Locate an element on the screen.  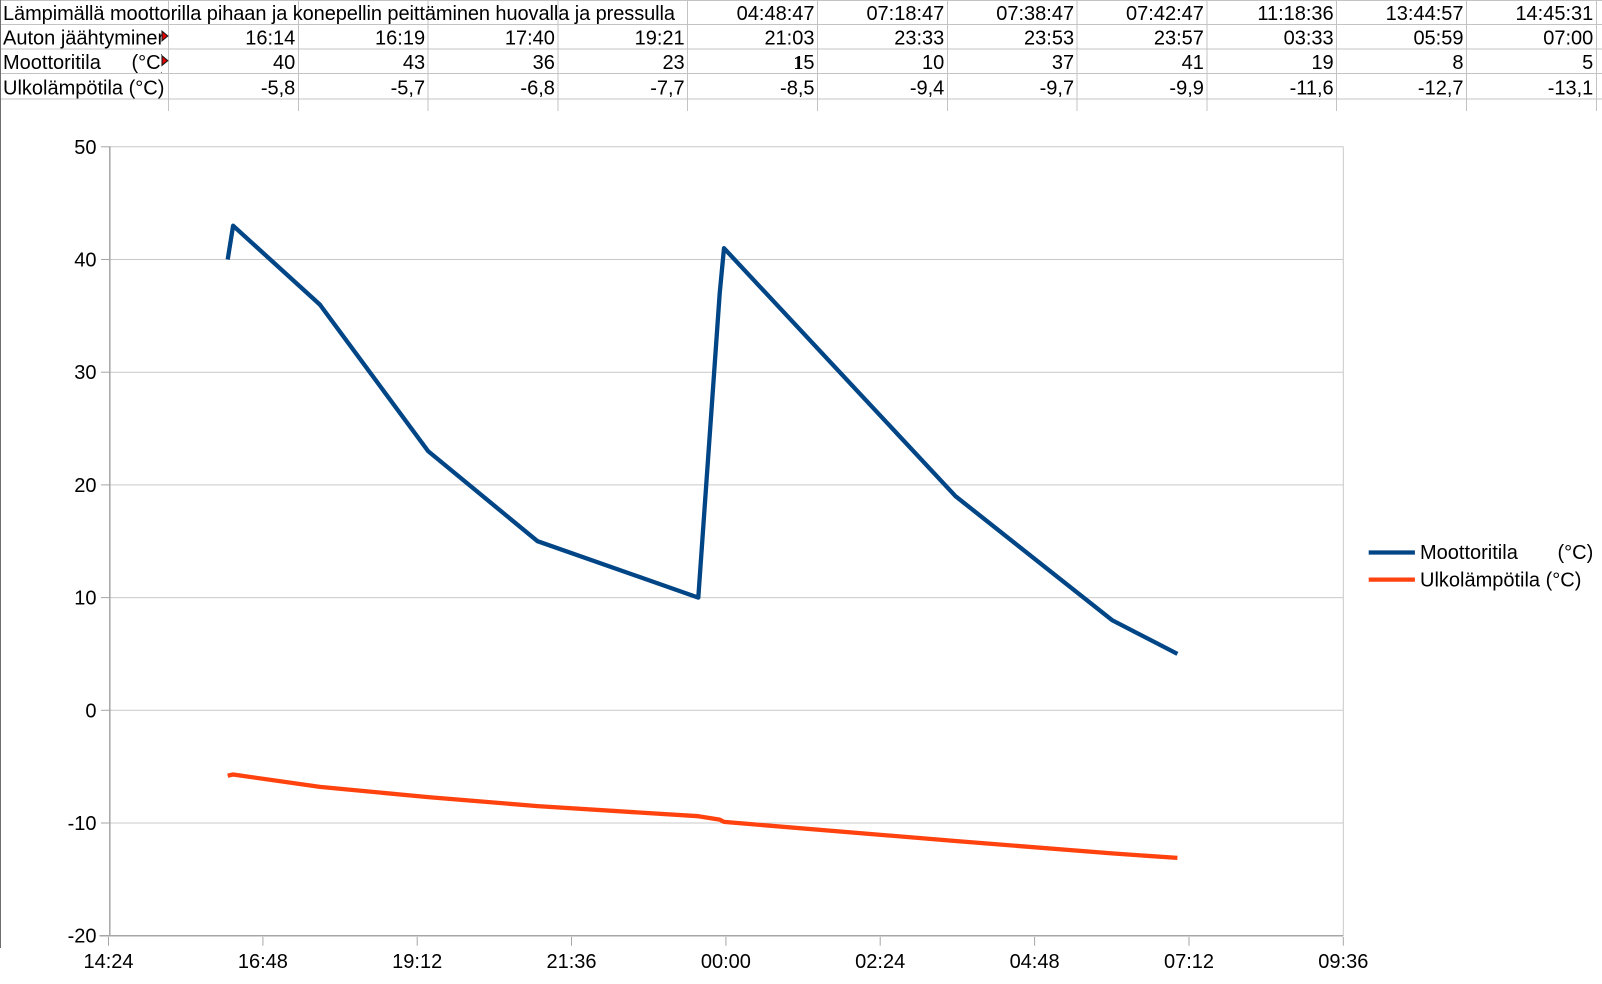
svg-text: -9,9 is located at coordinates (1186, 89).